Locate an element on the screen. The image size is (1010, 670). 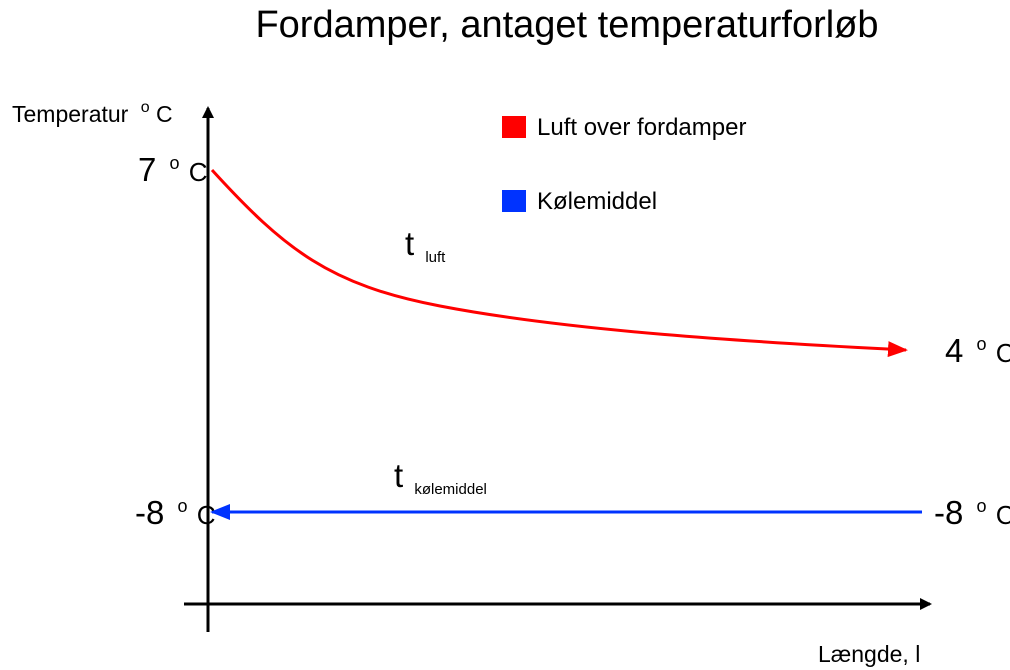
y-axis-label: Temperatur o C is located at coordinates (92, 109).